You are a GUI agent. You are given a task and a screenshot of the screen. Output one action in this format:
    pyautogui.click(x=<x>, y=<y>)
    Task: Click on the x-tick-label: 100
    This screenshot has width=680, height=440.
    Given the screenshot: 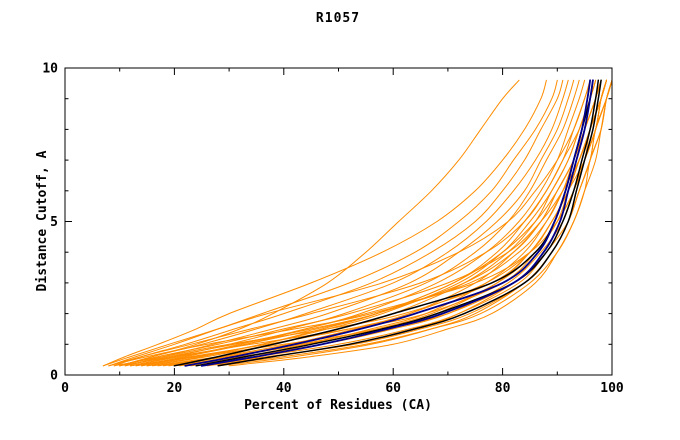 What is the action you would take?
    pyautogui.click(x=612, y=388)
    